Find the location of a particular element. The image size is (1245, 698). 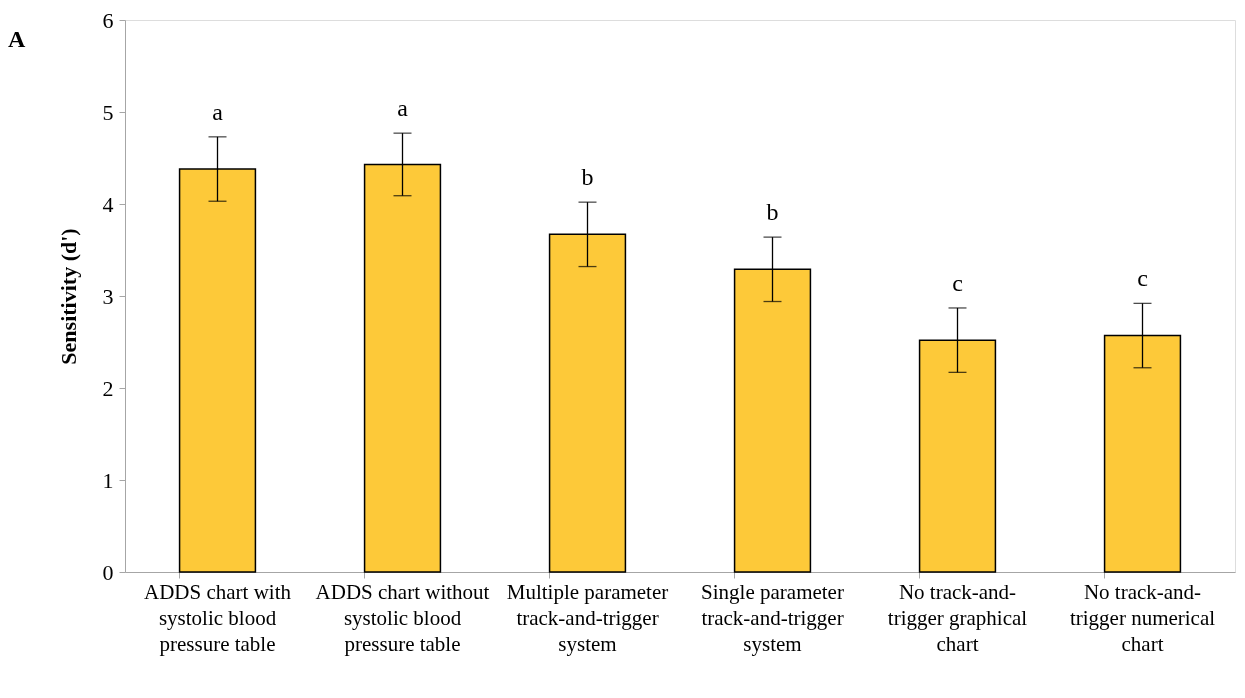

x-tick-label: ADDS chart without systolic blood pressure table is located at coordinates (402, 618).